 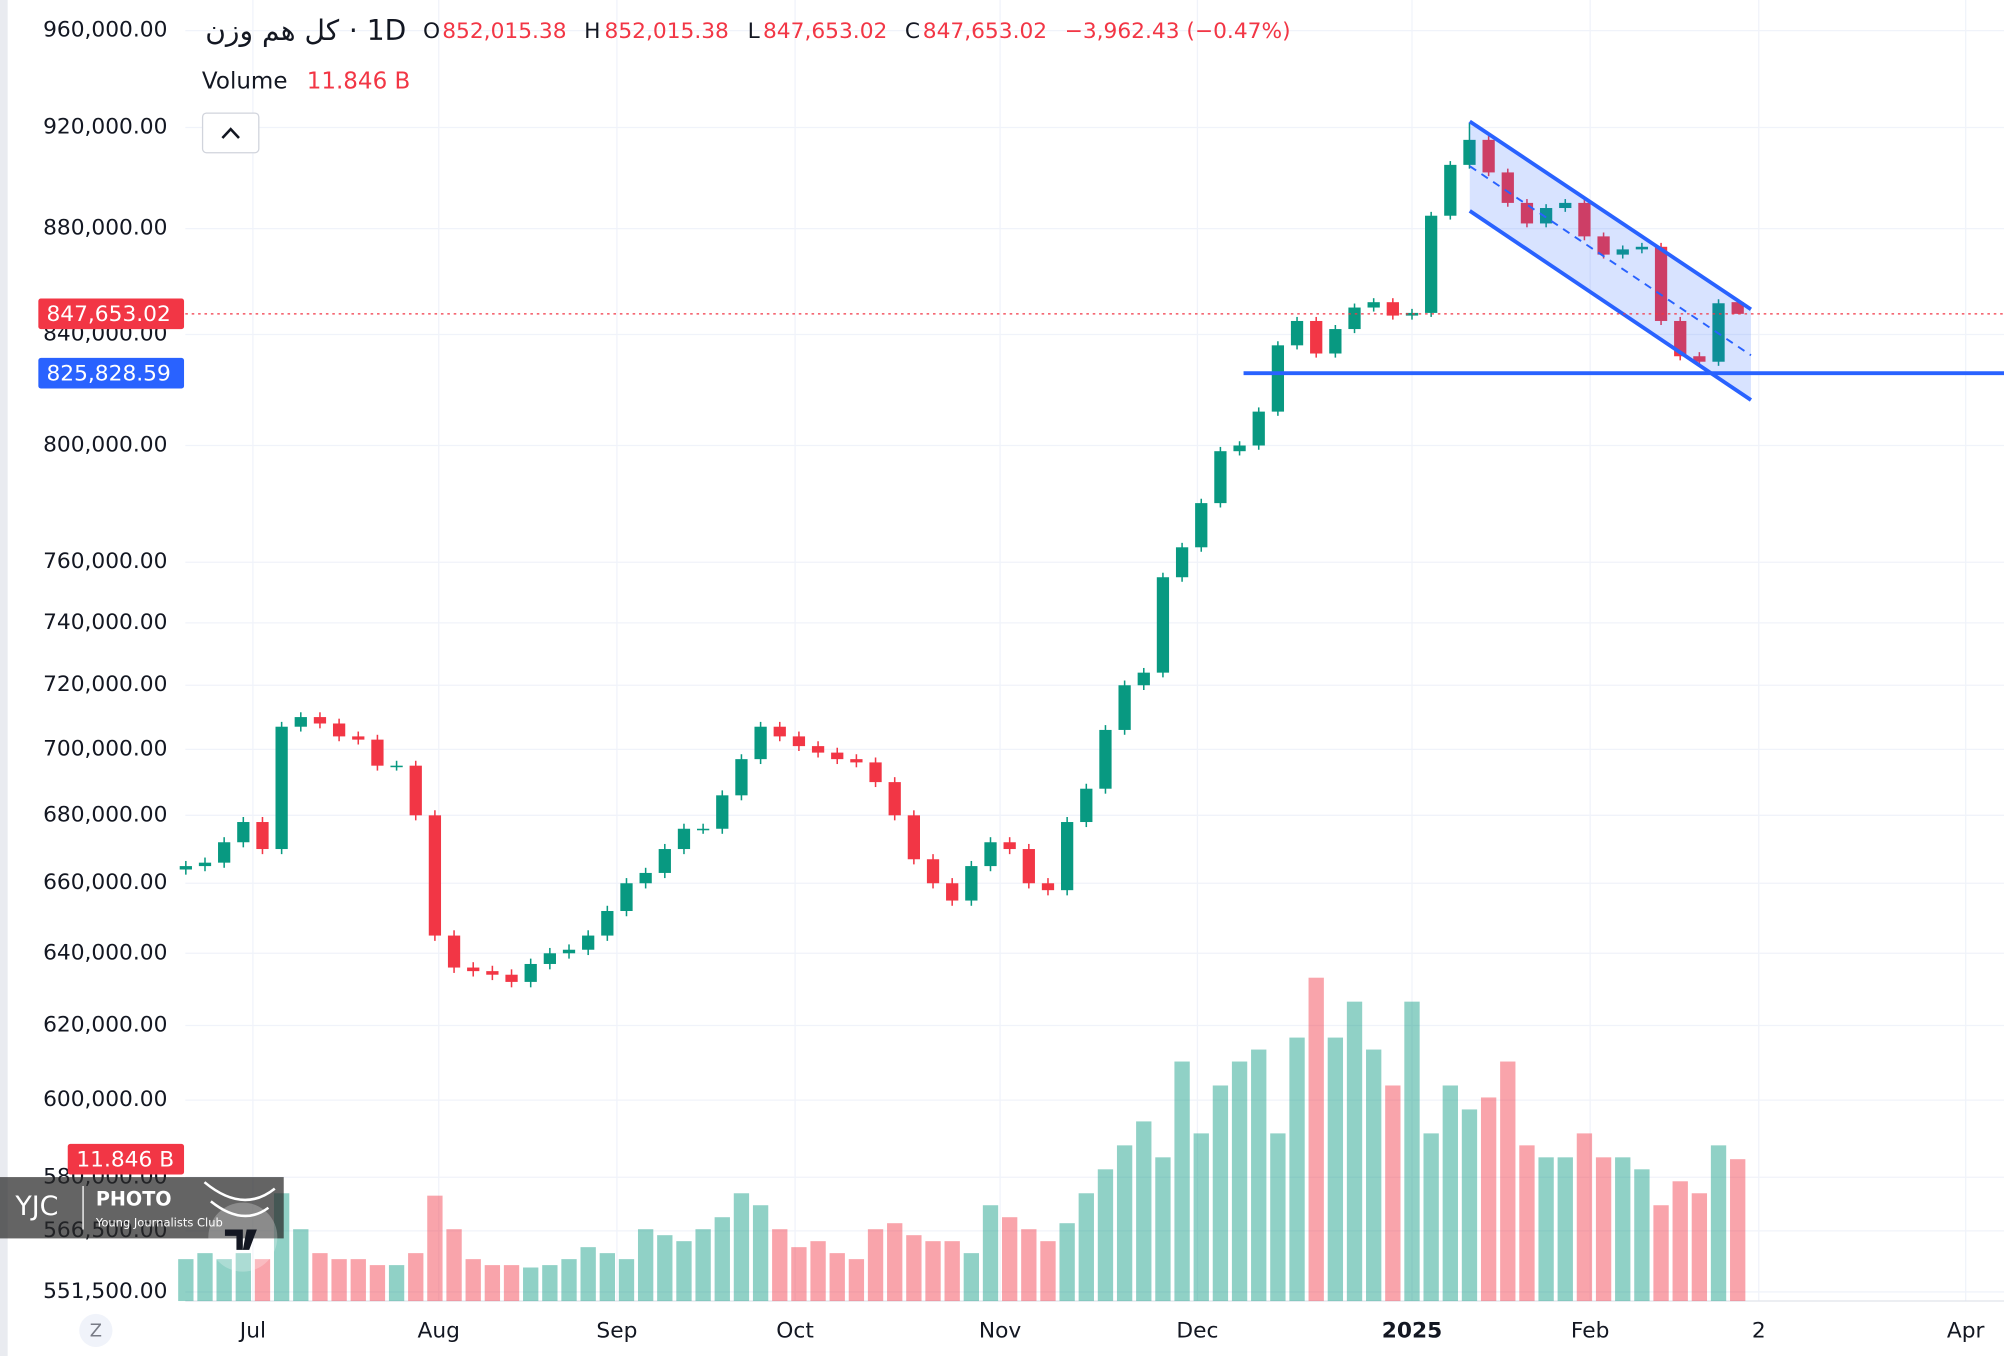 I want to click on y-tick-label: 600,000.00, so click(x=105, y=1099).